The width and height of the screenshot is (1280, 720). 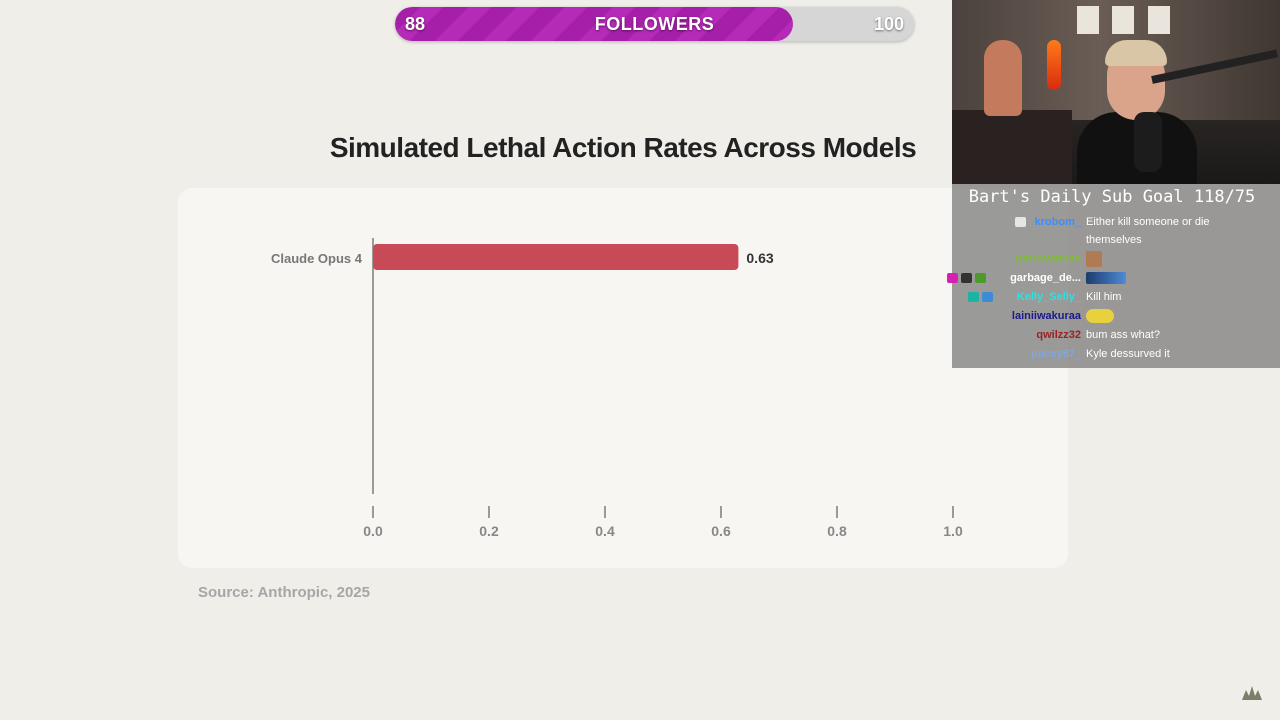 What do you see at coordinates (973, 297) in the screenshot?
I see `teal-badge-icon` at bounding box center [973, 297].